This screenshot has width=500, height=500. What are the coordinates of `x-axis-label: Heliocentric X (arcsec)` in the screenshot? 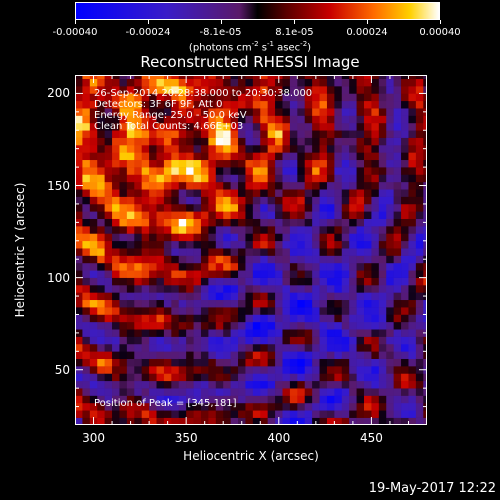 It's located at (251, 456).